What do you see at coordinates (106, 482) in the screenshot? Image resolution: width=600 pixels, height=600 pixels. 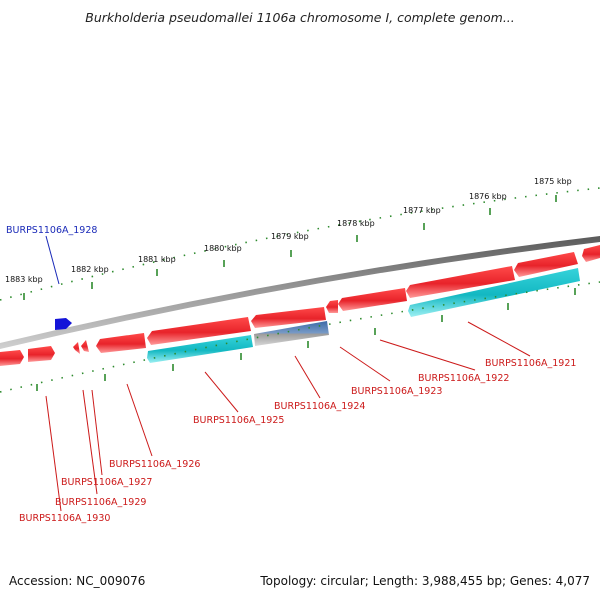 I see `label-burps1106a-1927: BURPS1106A_1927` at bounding box center [106, 482].